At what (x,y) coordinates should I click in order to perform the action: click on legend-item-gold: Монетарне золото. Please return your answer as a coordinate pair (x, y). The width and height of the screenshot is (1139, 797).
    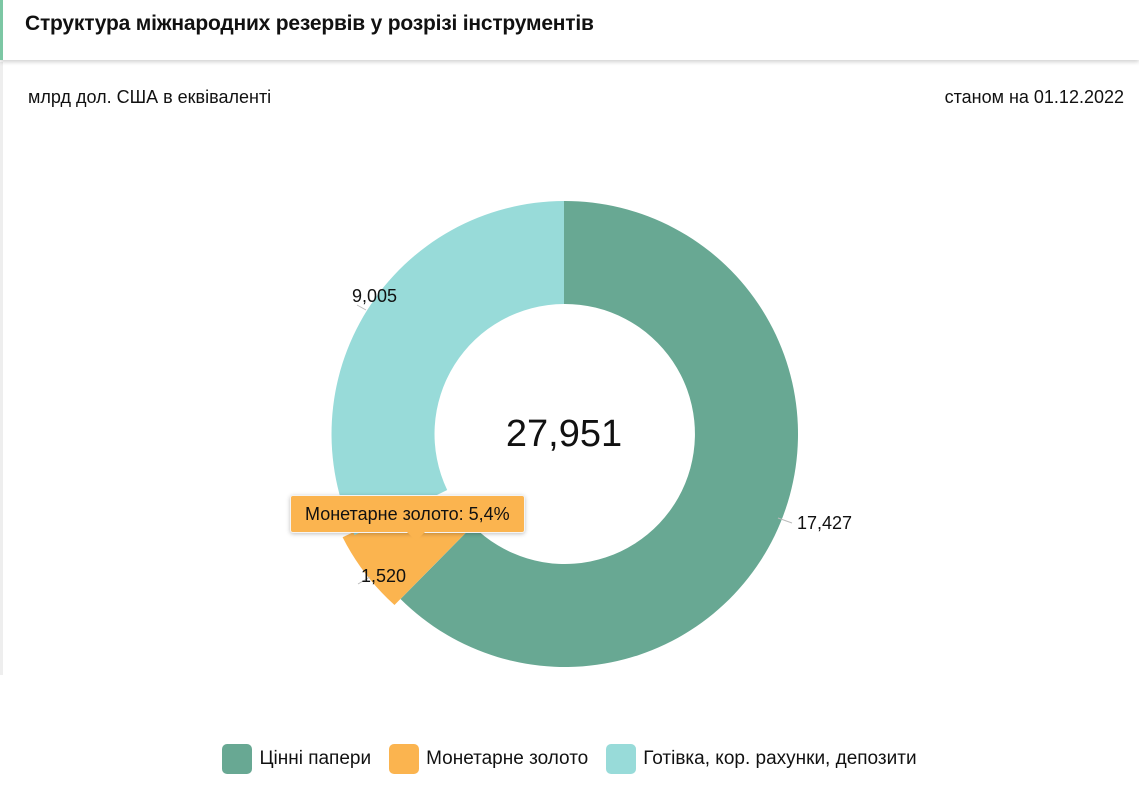
    Looking at the image, I should click on (488, 759).